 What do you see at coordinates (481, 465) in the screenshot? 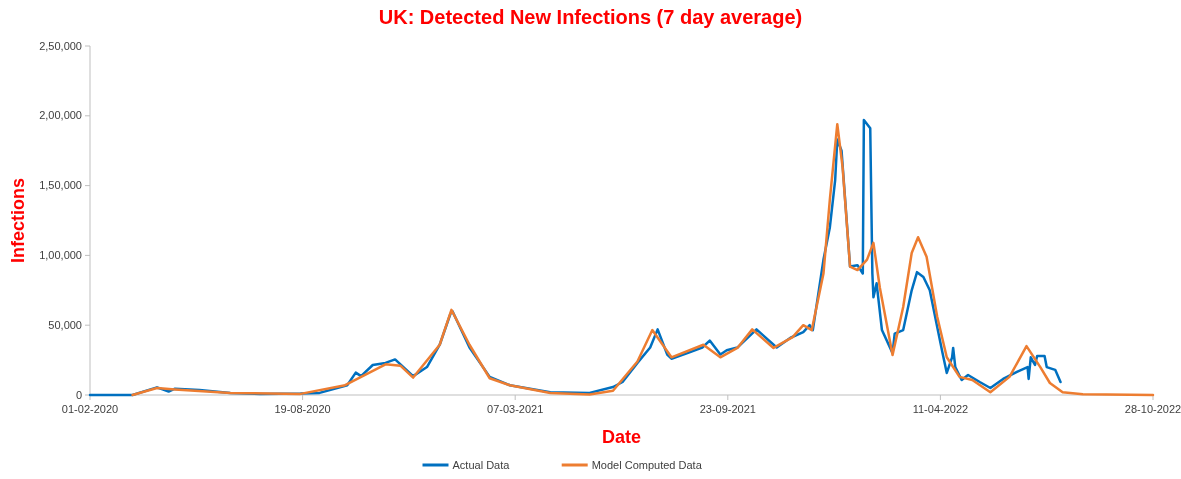
I see `legend-label: Actual Data` at bounding box center [481, 465].